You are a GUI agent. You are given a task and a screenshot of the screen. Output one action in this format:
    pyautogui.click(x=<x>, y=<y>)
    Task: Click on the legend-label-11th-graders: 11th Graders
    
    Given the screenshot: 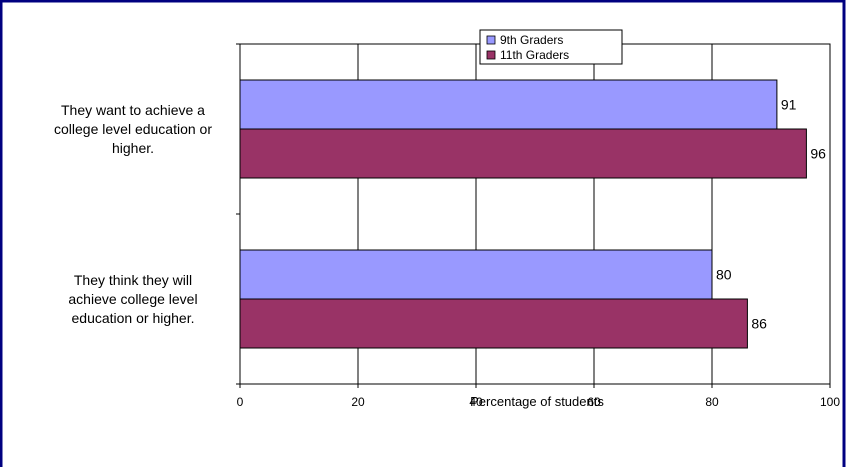 What is the action you would take?
    pyautogui.click(x=534, y=55)
    